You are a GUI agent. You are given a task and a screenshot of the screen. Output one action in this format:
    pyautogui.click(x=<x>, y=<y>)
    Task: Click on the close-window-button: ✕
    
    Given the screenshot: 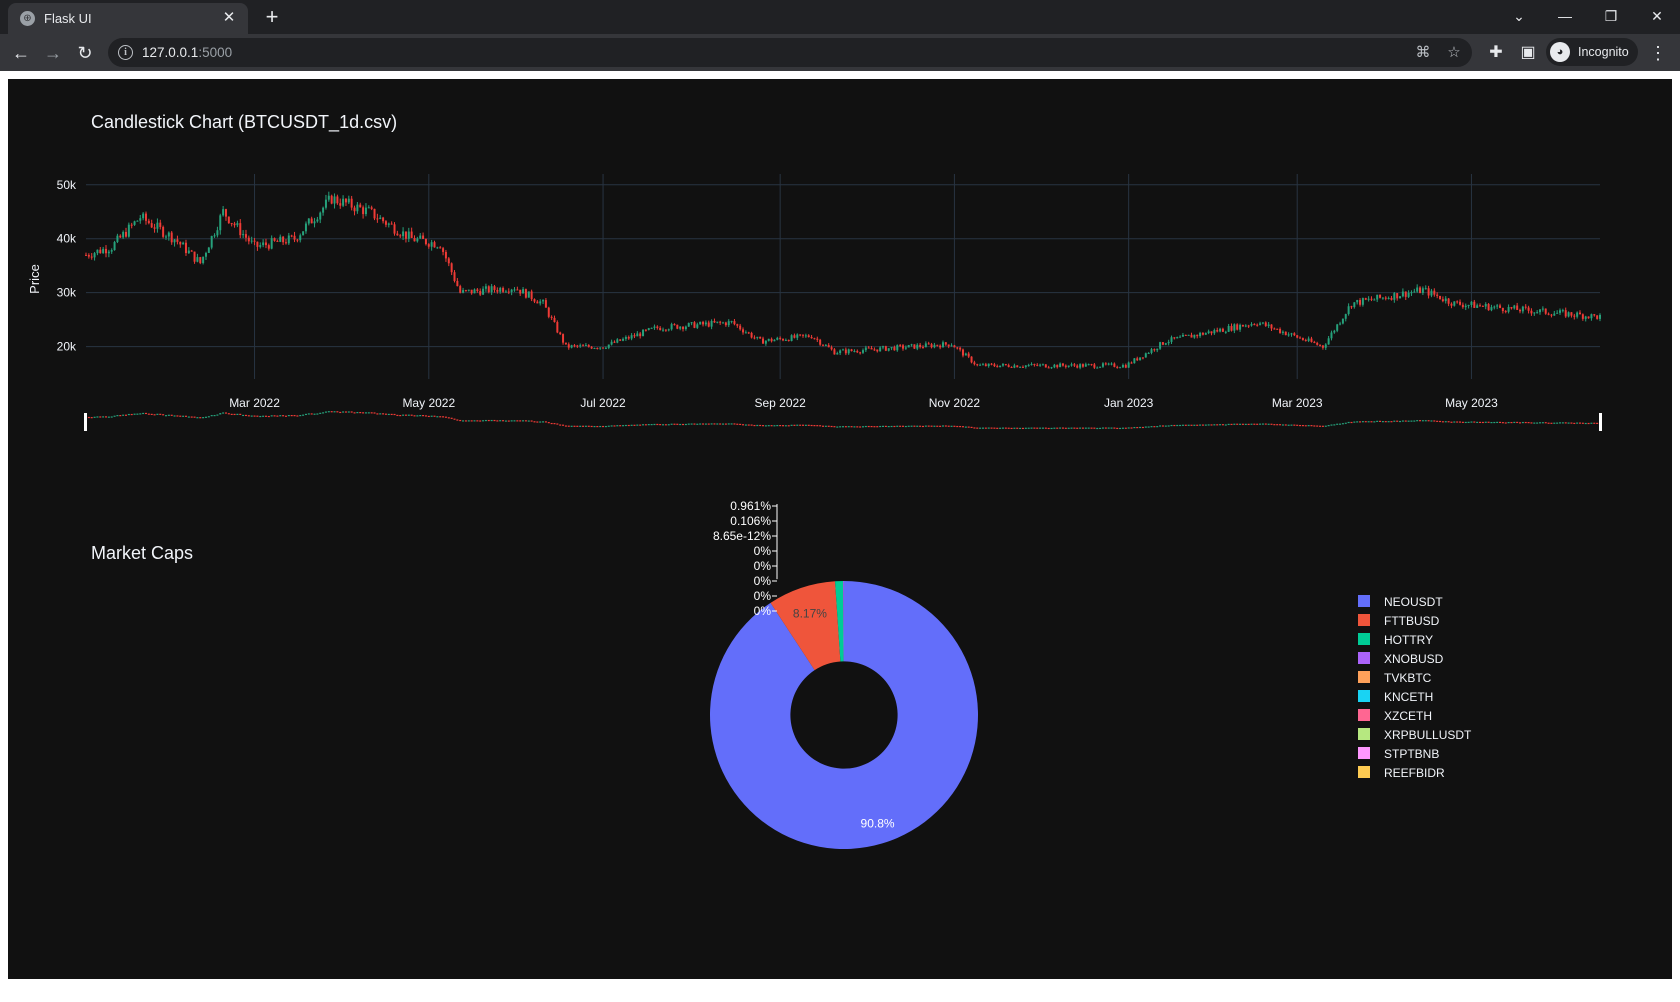 What is the action you would take?
    pyautogui.click(x=1657, y=16)
    